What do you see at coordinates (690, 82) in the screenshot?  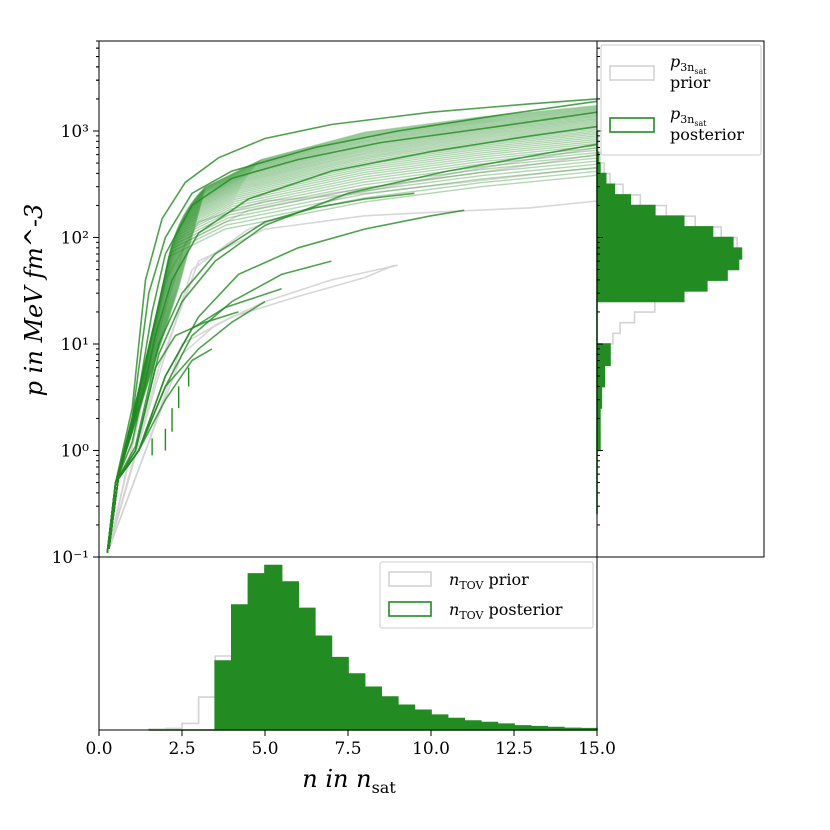 I see `legend-label: prior` at bounding box center [690, 82].